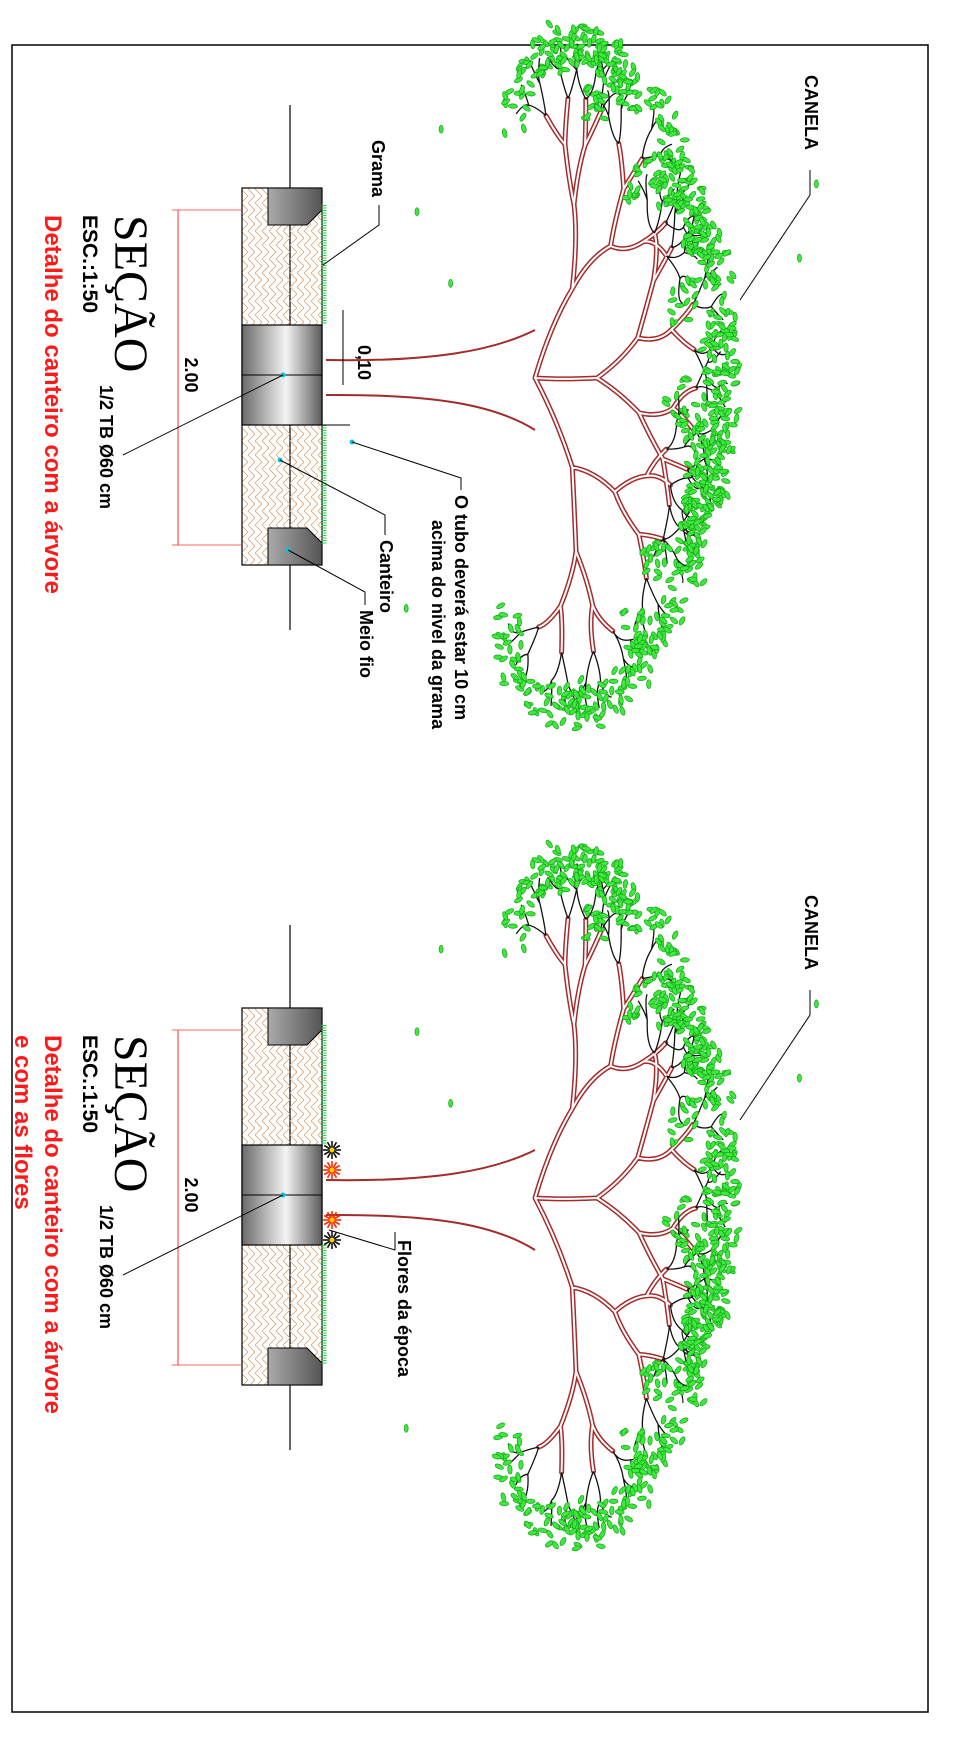 The image size is (955, 1752). Describe the element at coordinates (615, 1195) in the screenshot. I see `branches-outline` at that location.